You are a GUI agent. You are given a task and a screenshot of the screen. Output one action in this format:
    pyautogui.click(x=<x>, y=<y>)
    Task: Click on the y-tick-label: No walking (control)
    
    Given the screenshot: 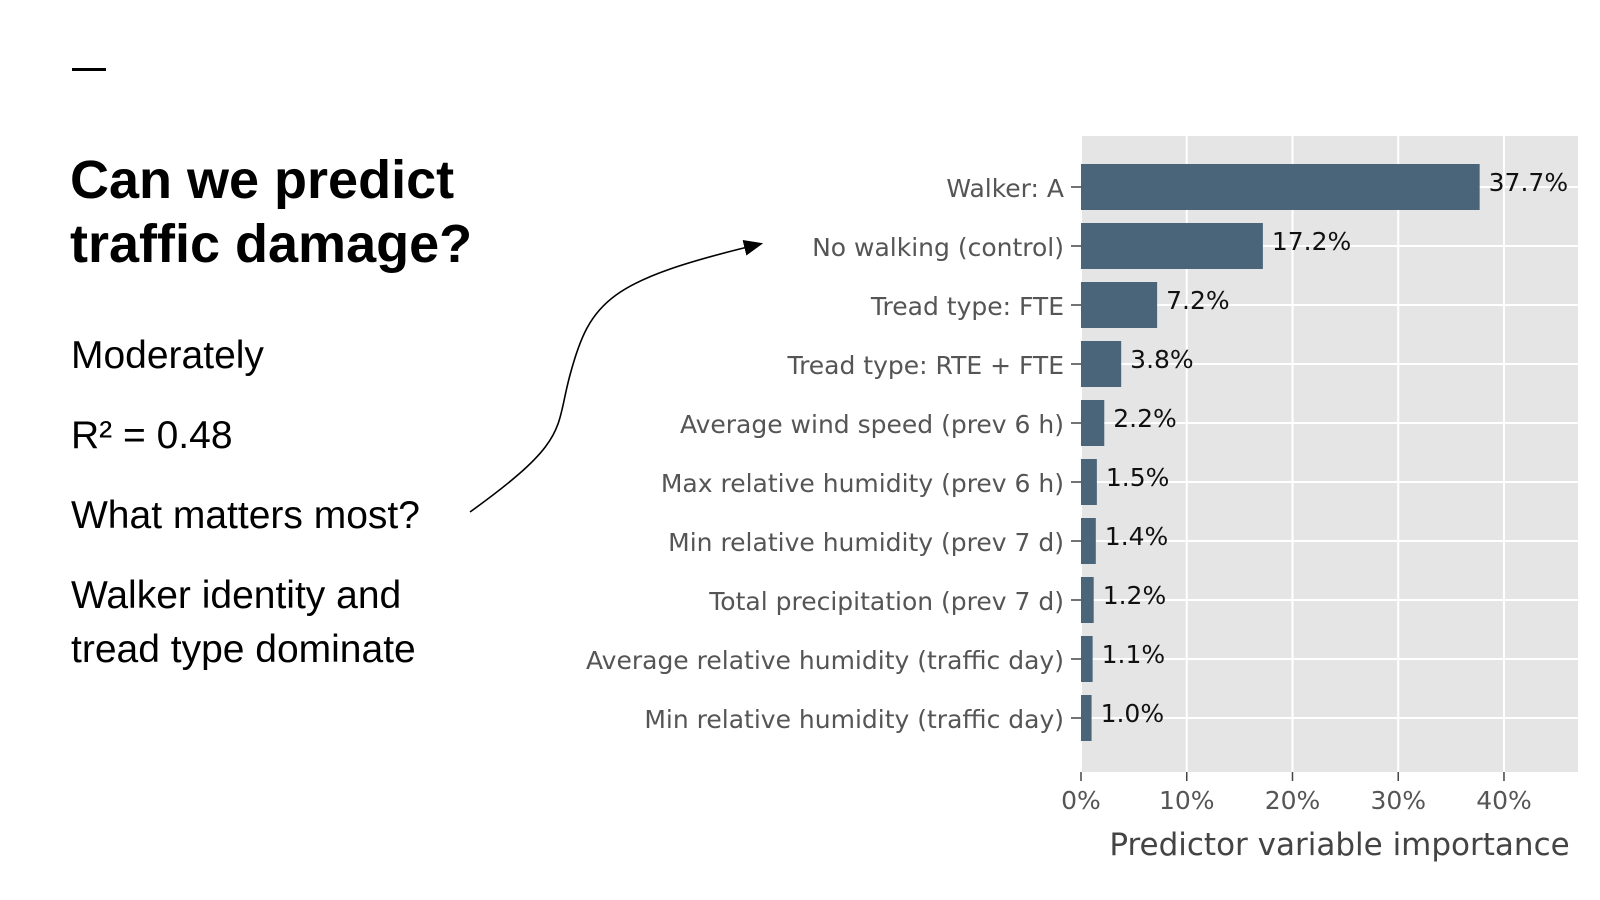 What is the action you would take?
    pyautogui.click(x=938, y=247)
    